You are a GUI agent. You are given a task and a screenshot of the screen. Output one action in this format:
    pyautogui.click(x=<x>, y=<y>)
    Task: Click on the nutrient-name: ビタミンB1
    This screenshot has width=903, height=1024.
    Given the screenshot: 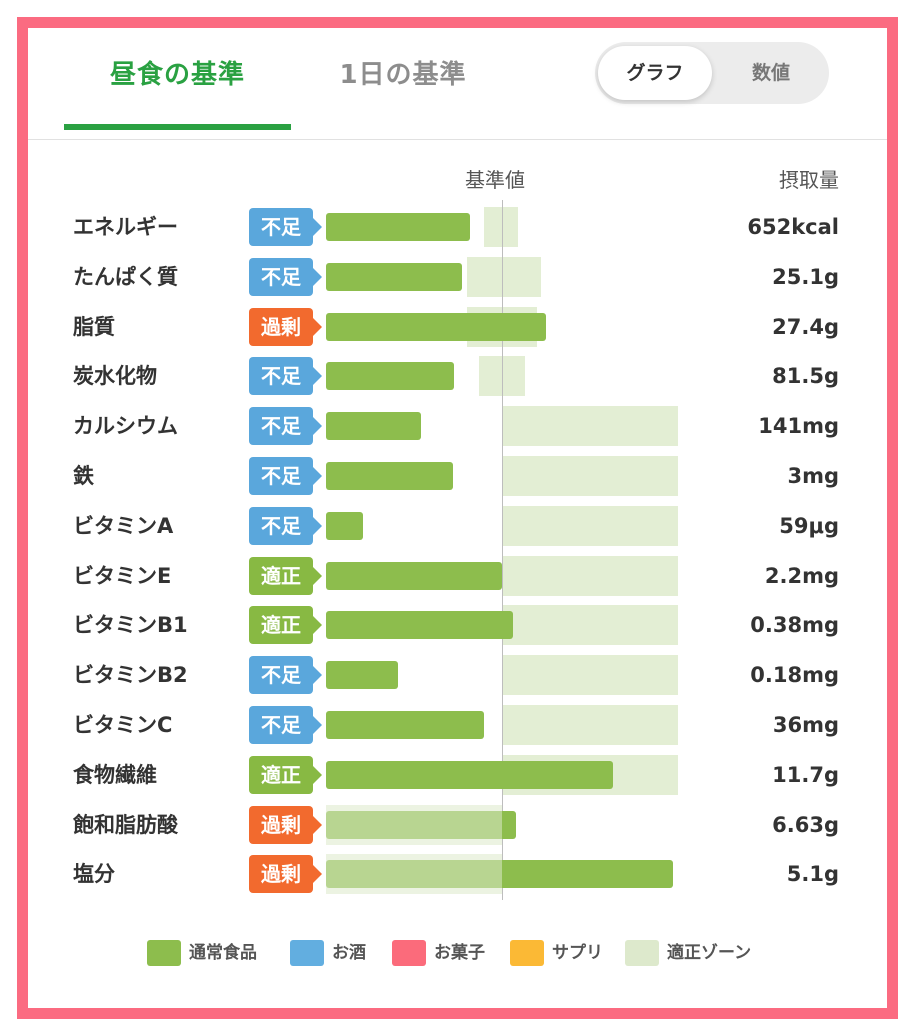 What is the action you would take?
    pyautogui.click(x=130, y=625)
    